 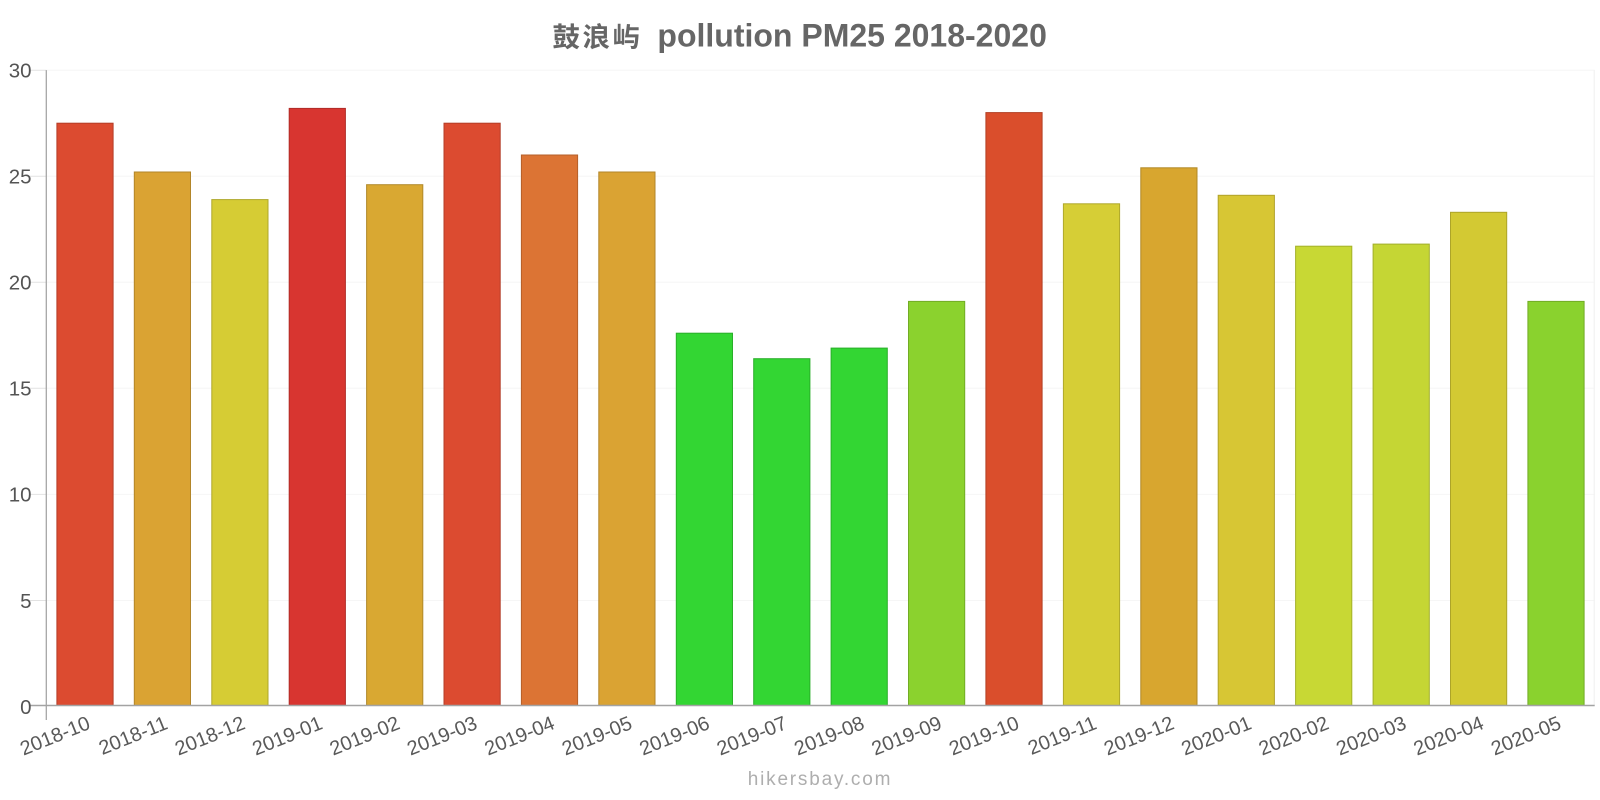 I want to click on svg-text: hikersbay.com, so click(x=820, y=779).